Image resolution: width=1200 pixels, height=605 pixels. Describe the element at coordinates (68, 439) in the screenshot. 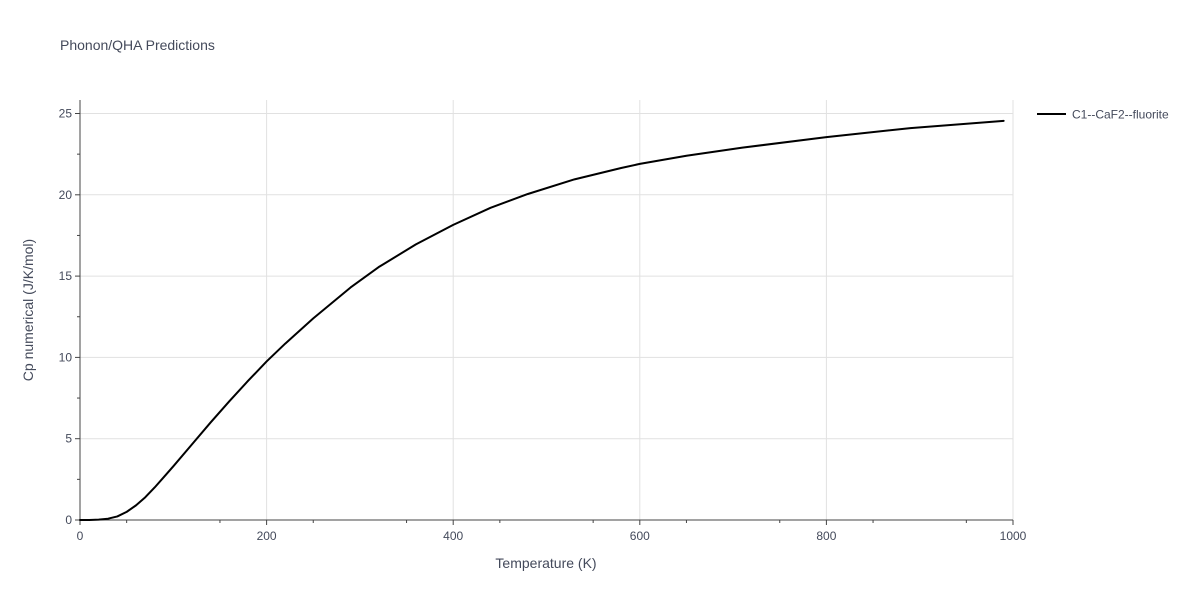

I see `y-tick-label-1: 5` at that location.